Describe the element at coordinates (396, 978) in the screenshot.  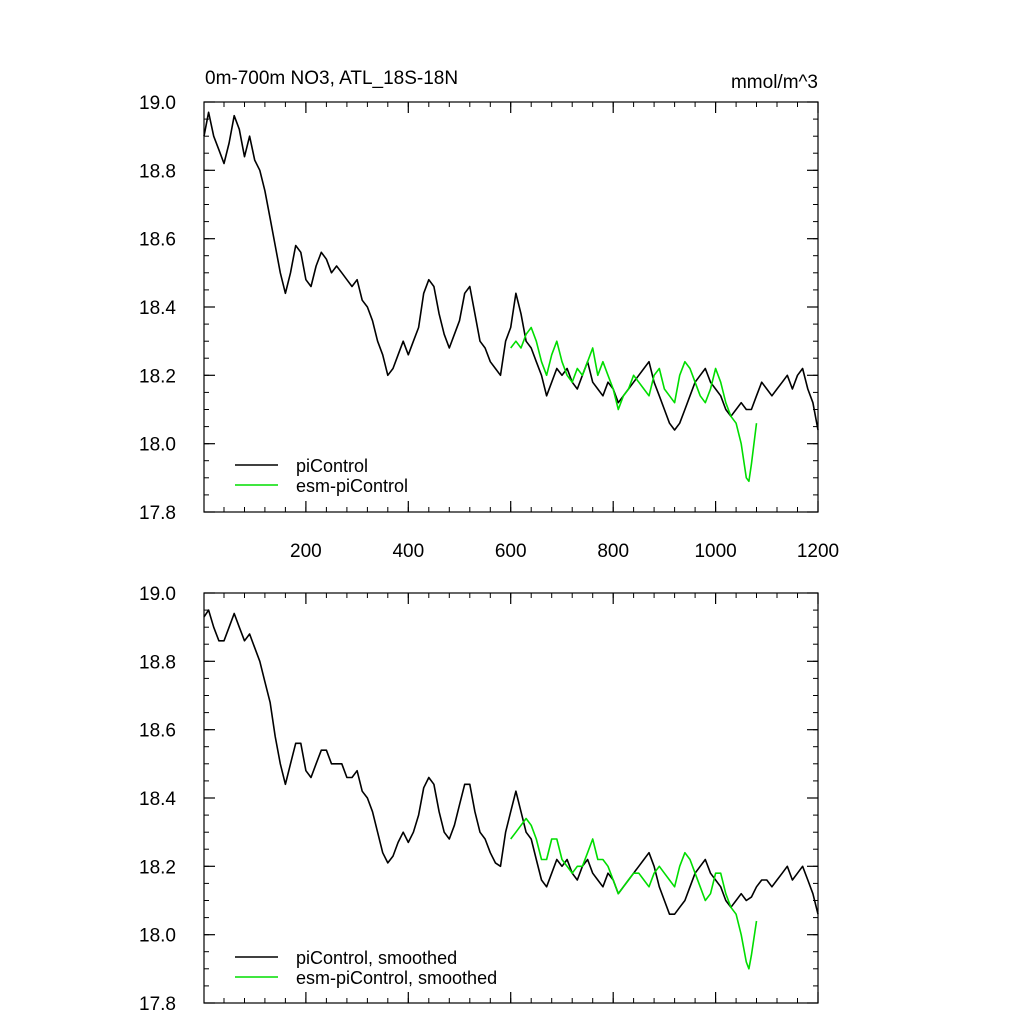
I see `legend-label-esm-picontrol-smoothed: esm-piControl, smoothed` at that location.